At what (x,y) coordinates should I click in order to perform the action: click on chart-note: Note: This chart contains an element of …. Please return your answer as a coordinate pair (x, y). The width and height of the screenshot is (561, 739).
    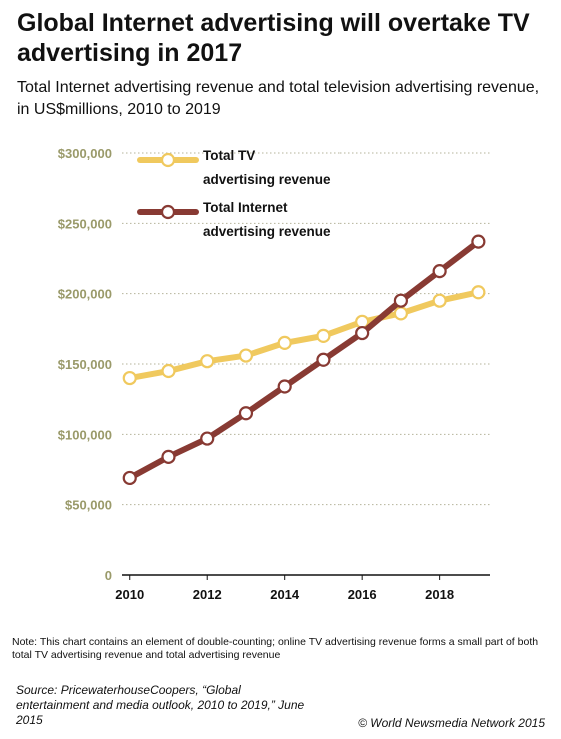
    Looking at the image, I should click on (275, 648).